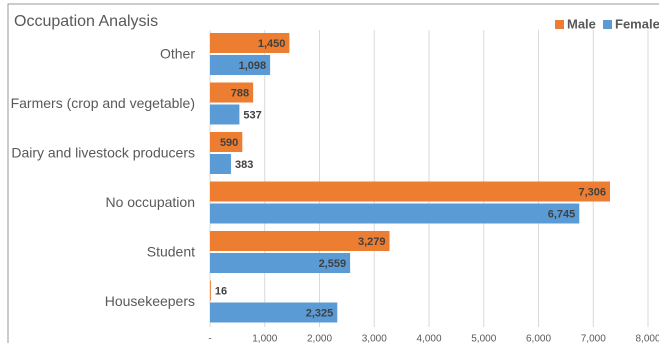 This screenshot has width=659, height=343. Describe the element at coordinates (538, 338) in the screenshot. I see `x-tick-label: 6,000` at that location.